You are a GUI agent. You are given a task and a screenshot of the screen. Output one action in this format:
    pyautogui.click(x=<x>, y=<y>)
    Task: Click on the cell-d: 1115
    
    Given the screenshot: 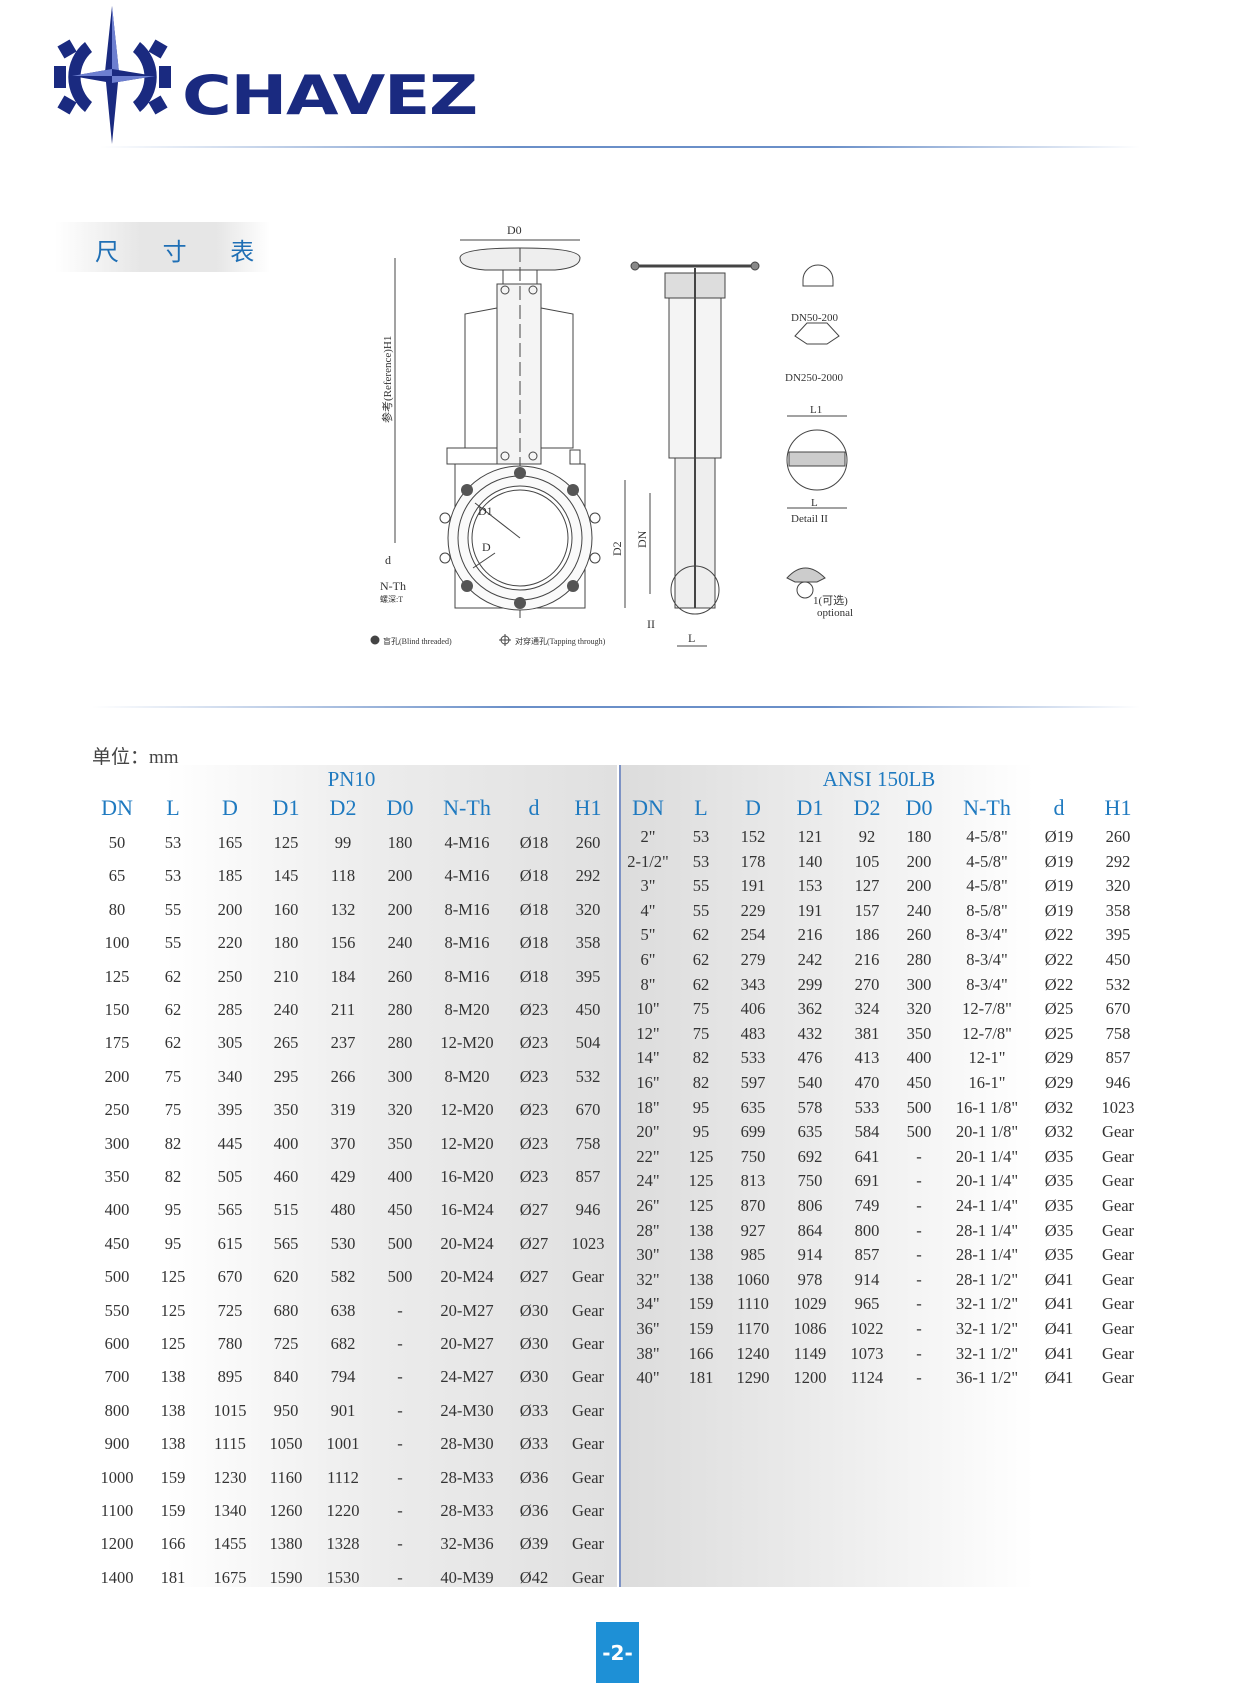 What is the action you would take?
    pyautogui.click(x=230, y=1444)
    